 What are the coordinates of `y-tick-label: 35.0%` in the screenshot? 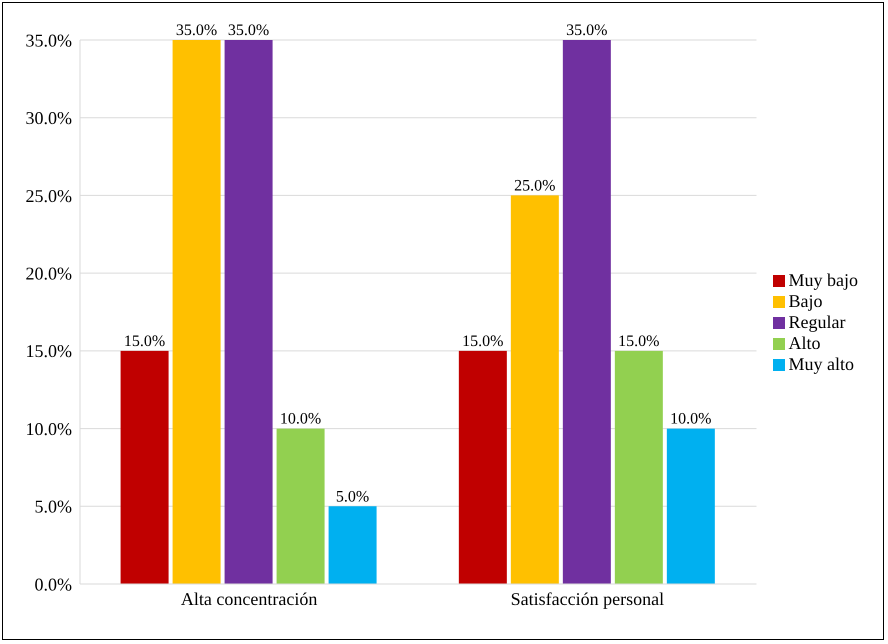 It's located at (49, 40).